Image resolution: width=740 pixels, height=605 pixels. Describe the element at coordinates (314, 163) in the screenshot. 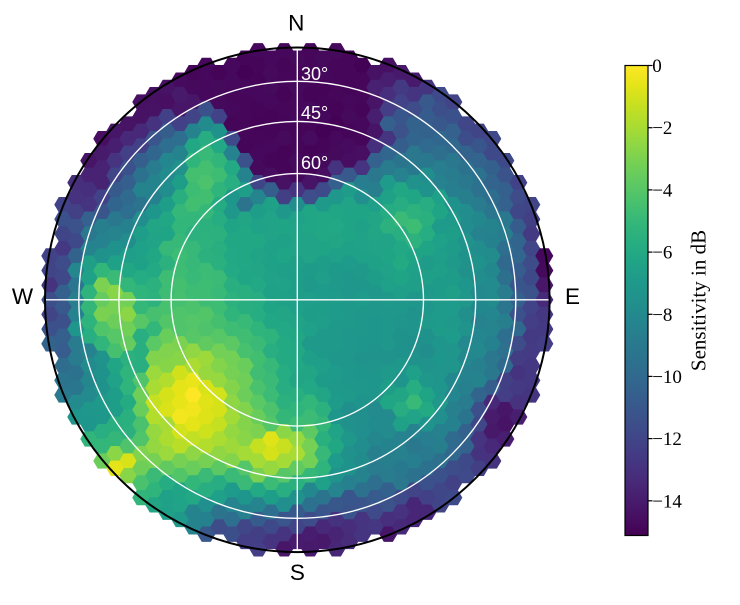

I see `svg-text: 60°` at that location.